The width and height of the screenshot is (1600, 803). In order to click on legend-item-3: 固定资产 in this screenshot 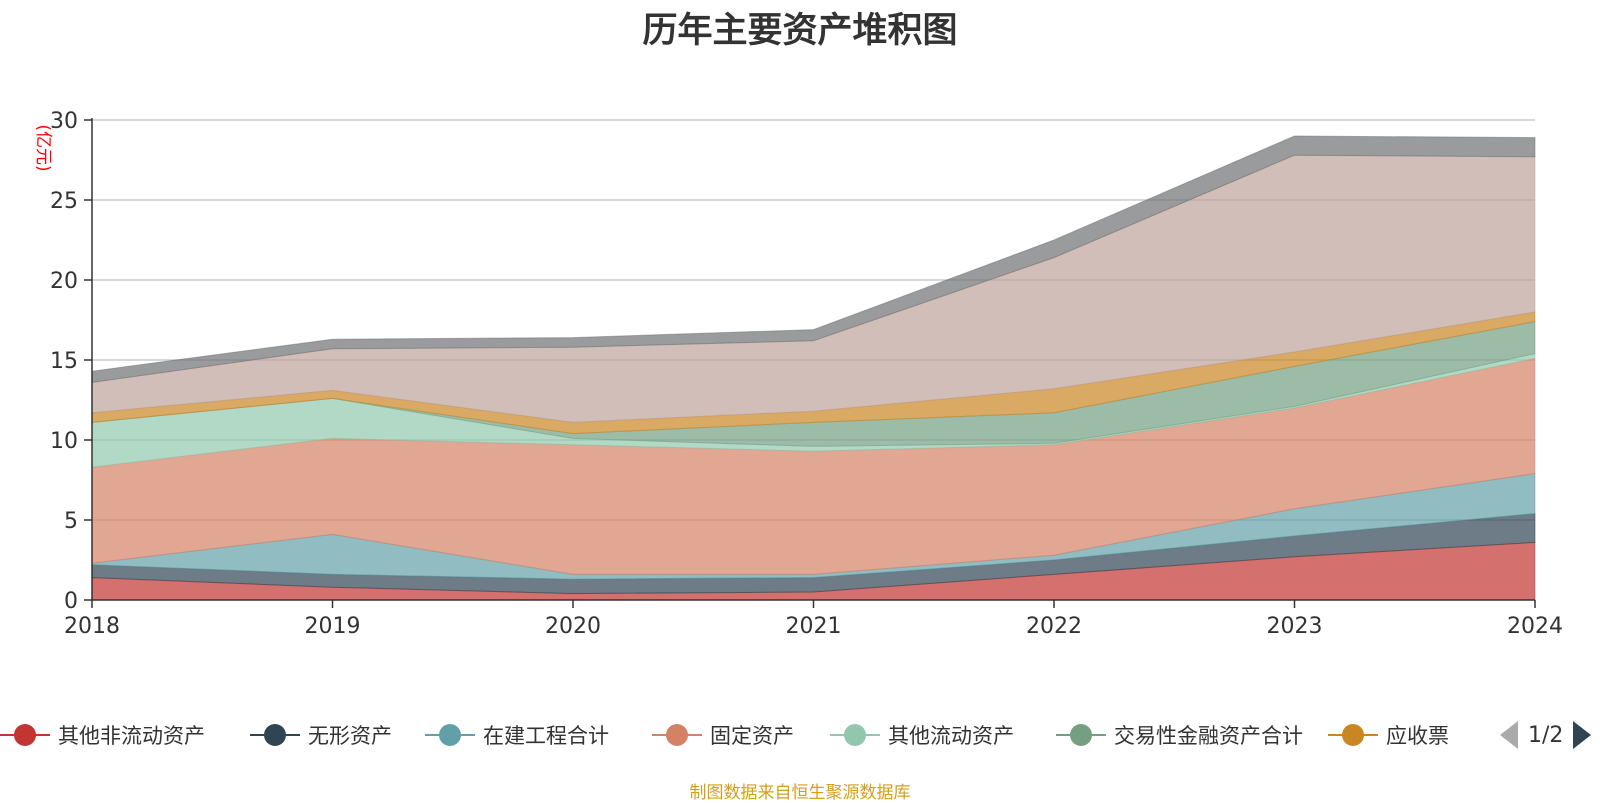, I will do `click(723, 735)`.